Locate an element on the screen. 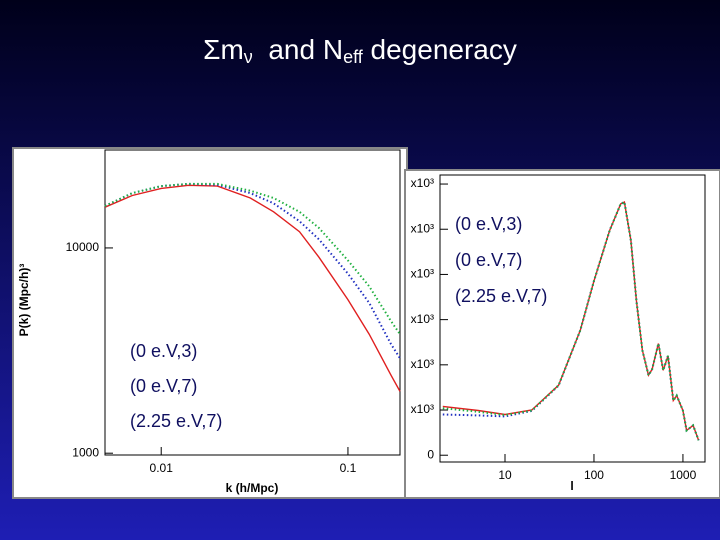 The width and height of the screenshot is (720, 540). slide-title: Σmν and Neff degeneracy is located at coordinates (360, 50).